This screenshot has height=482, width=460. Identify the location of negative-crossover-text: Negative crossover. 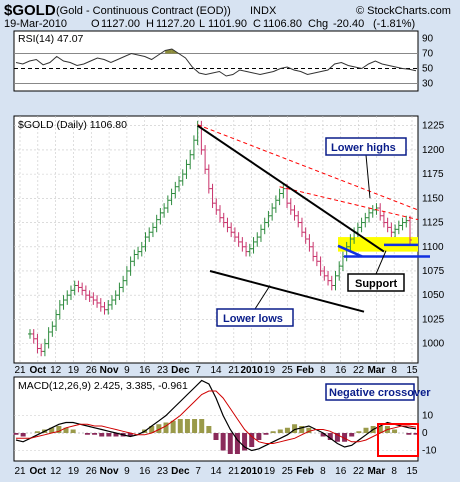
(380, 393).